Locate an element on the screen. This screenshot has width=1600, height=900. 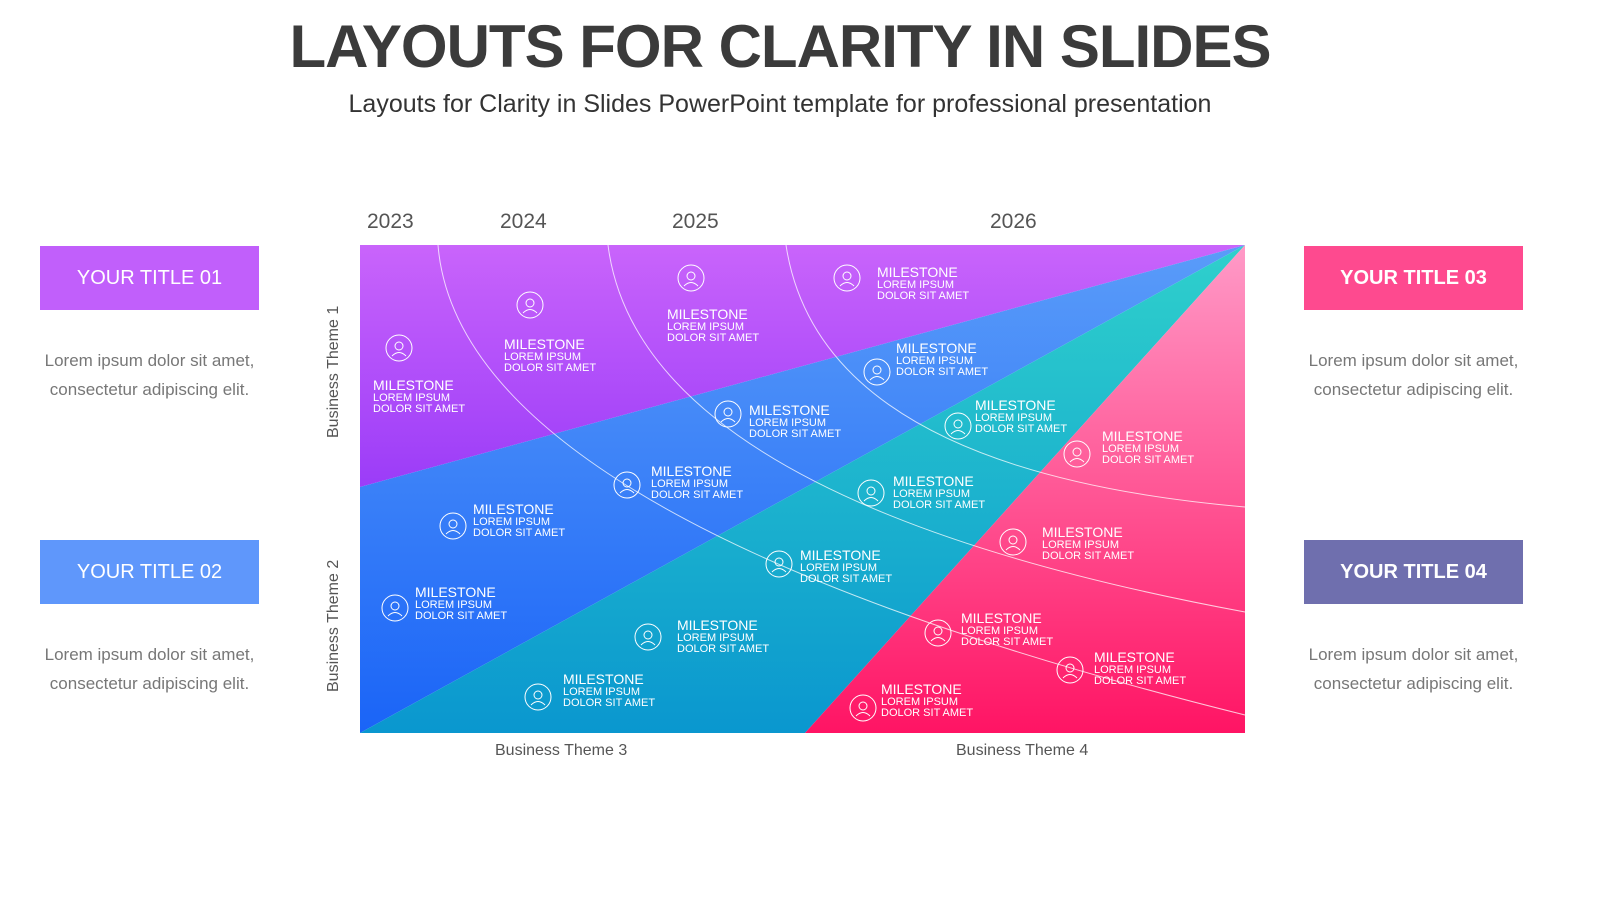
award-icon is located at coordinates (779, 564).